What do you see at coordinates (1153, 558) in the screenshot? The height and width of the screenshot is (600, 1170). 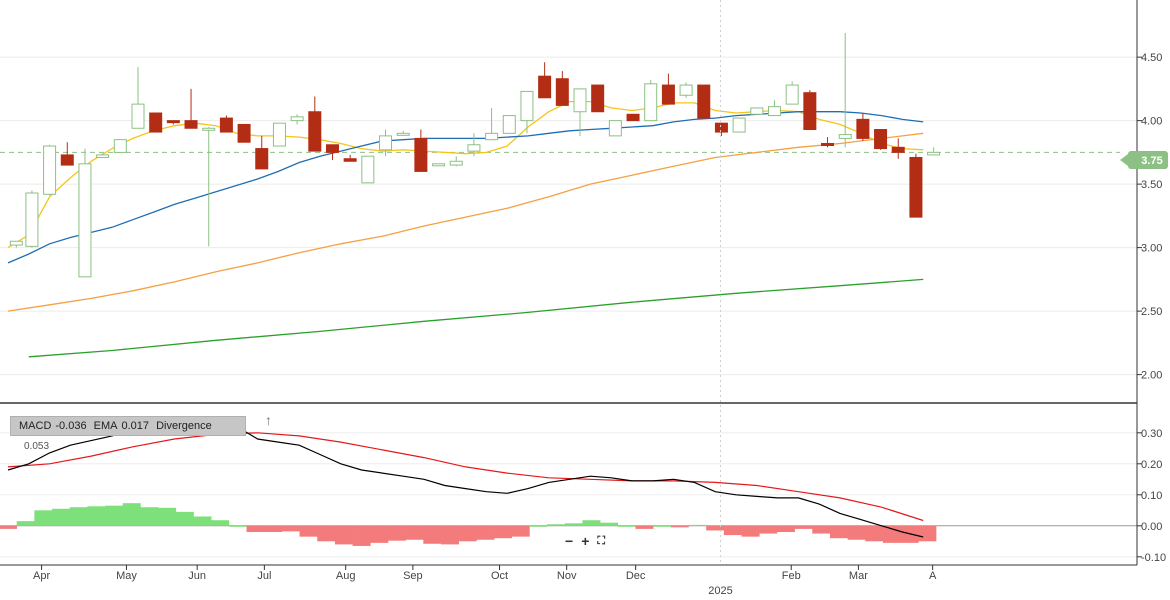 I see `macd-y-tick-label: -0.10` at bounding box center [1153, 558].